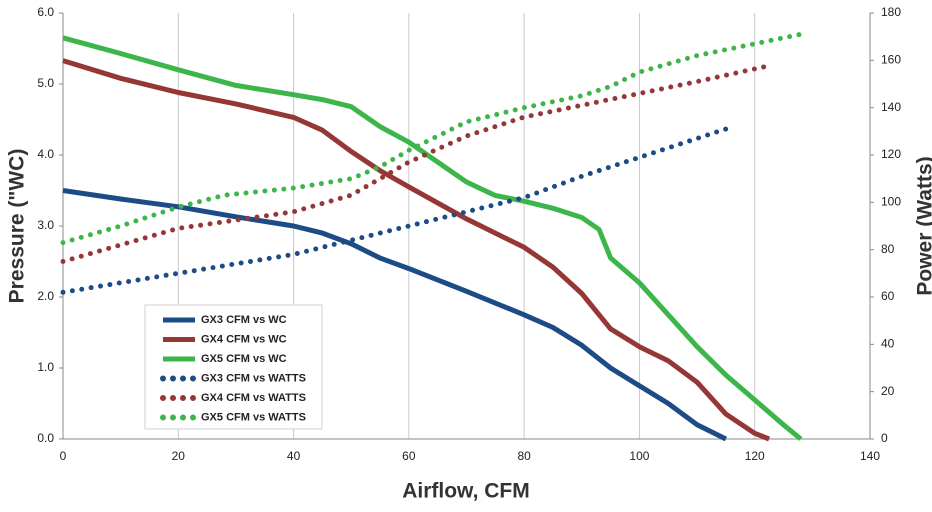  Describe the element at coordinates (884, 438) in the screenshot. I see `y2-tick-label: 0` at that location.